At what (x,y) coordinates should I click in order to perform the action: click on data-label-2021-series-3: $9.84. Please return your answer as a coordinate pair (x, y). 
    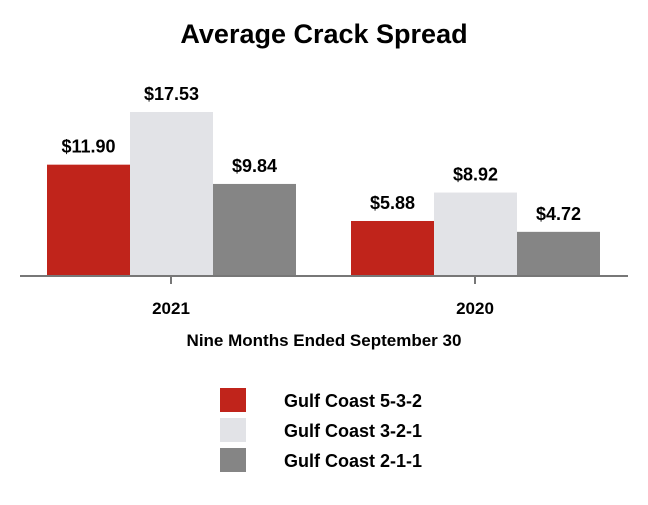
    Looking at the image, I should click on (254, 166).